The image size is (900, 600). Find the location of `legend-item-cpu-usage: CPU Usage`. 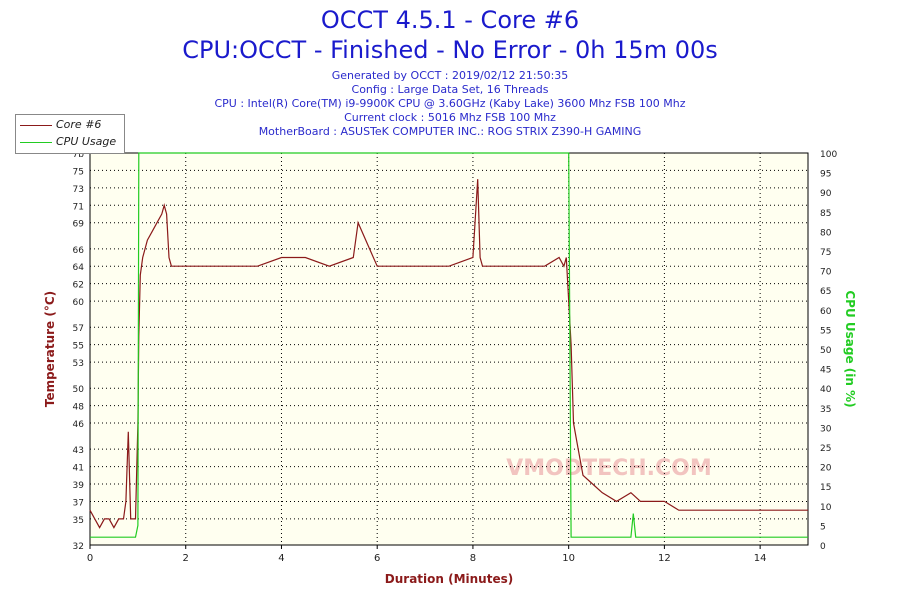

legend-item-cpu-usage: CPU Usage is located at coordinates (70, 142).